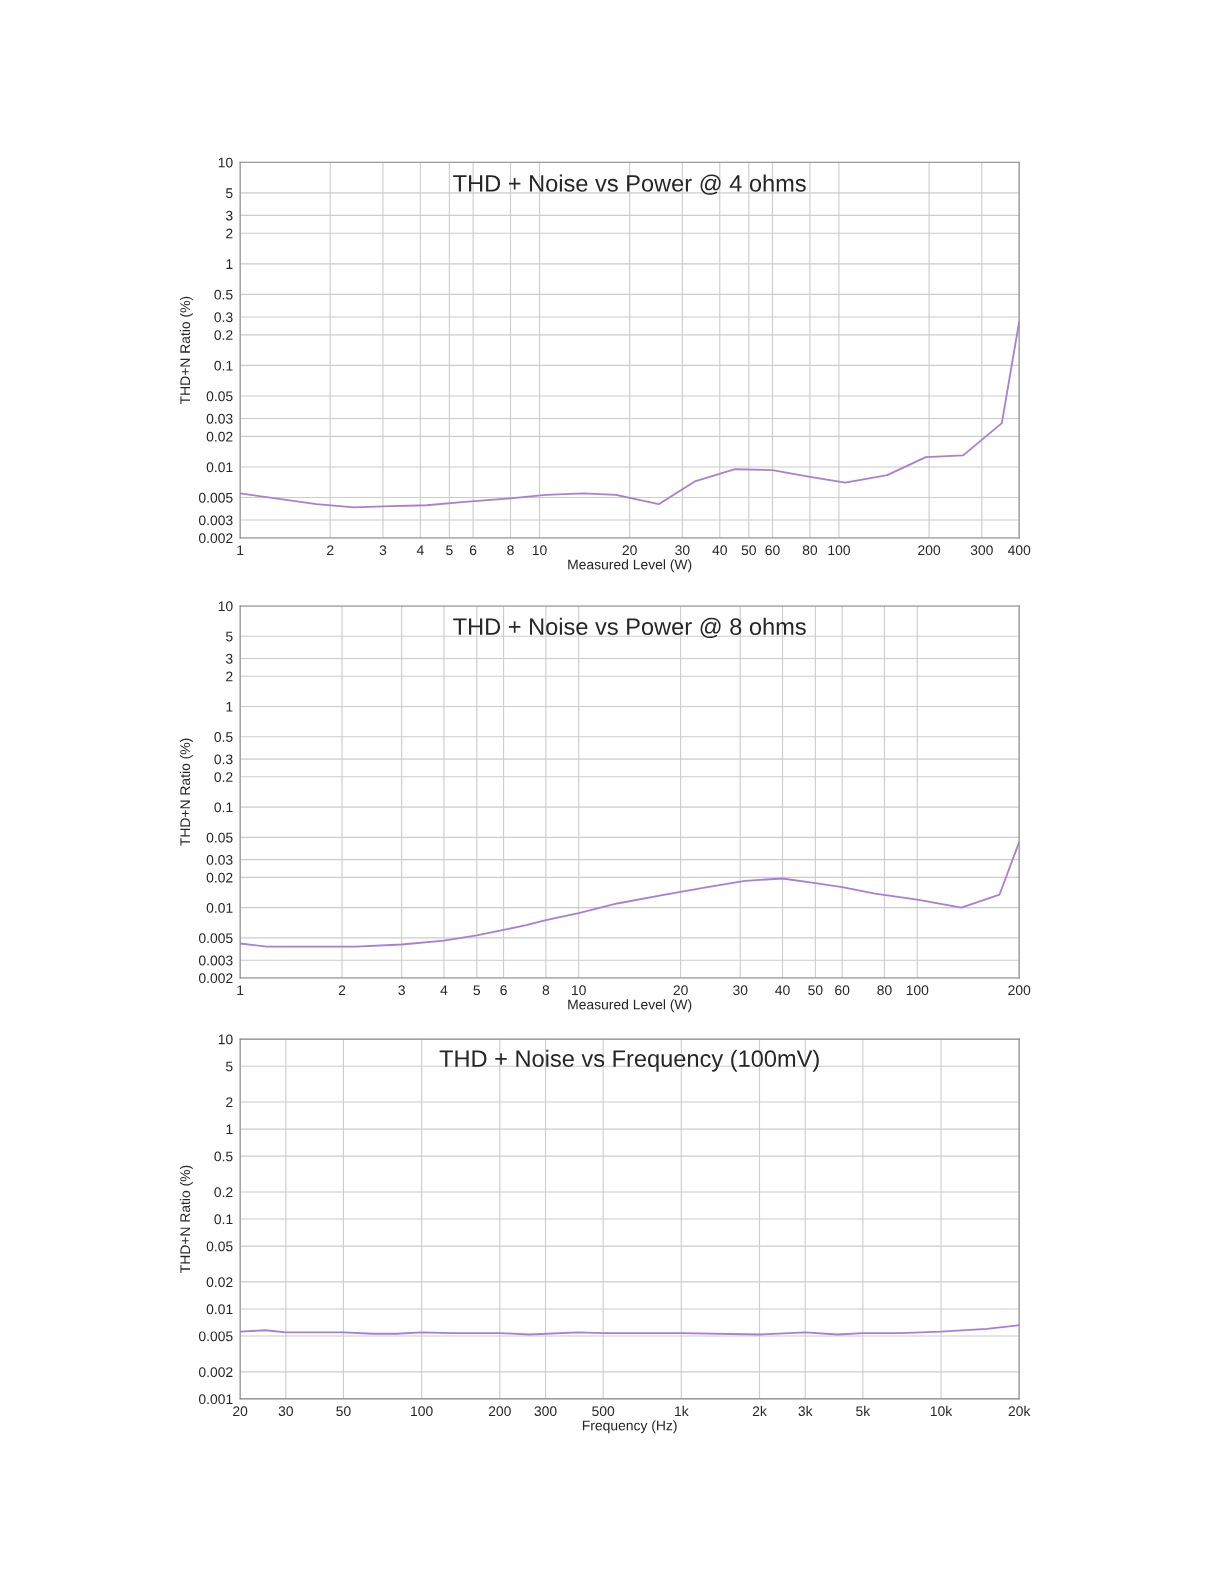 The height and width of the screenshot is (1585, 1225). Describe the element at coordinates (603, 1411) in the screenshot. I see `x-tick-label: 500` at that location.